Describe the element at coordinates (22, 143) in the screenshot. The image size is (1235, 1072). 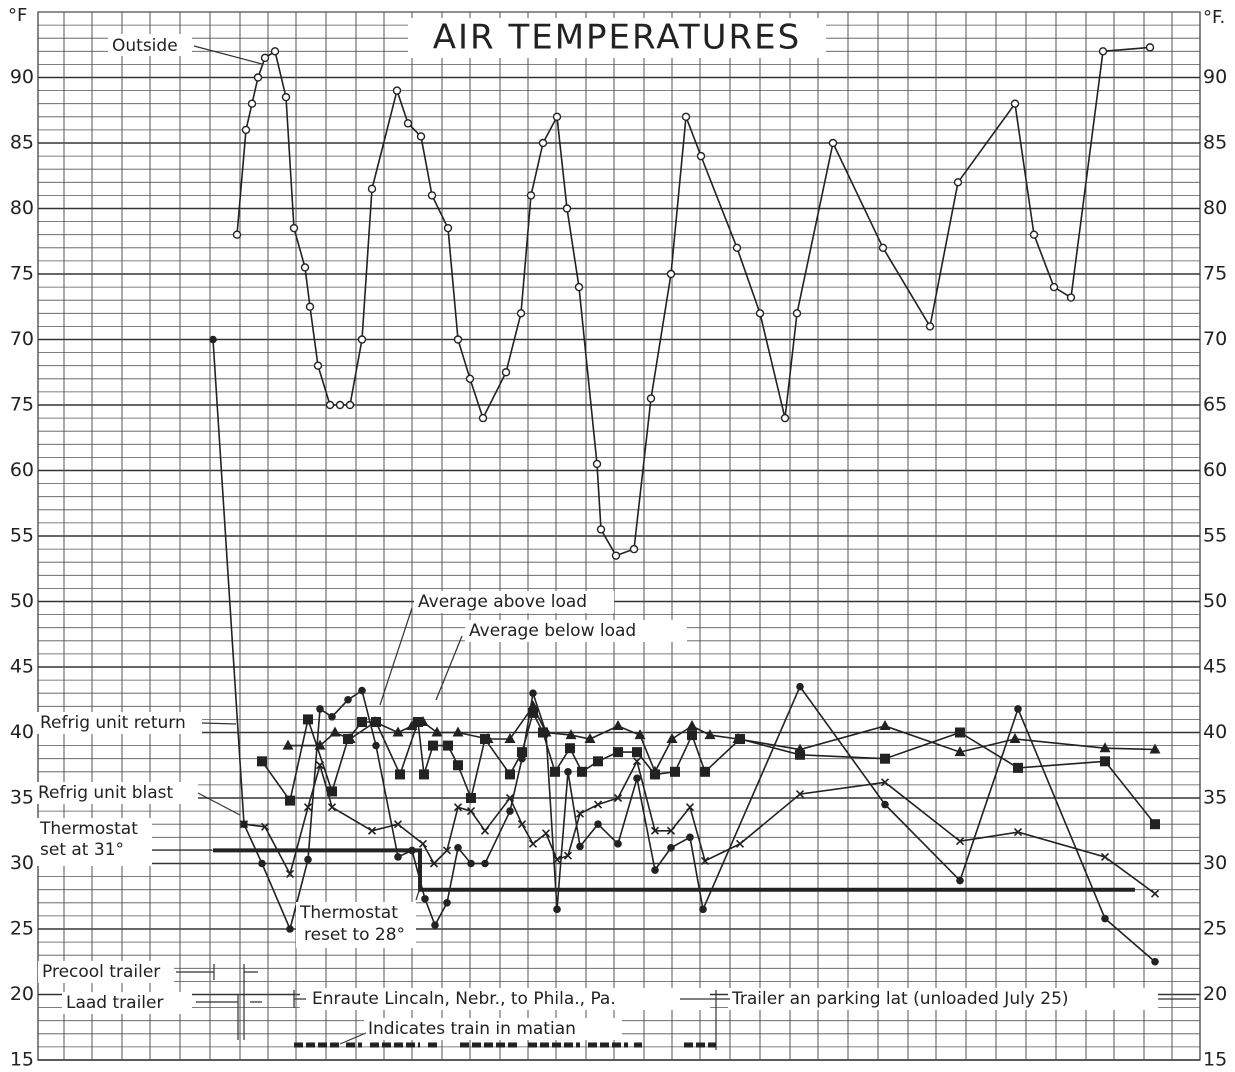
I see `y-tick-label: 85` at that location.